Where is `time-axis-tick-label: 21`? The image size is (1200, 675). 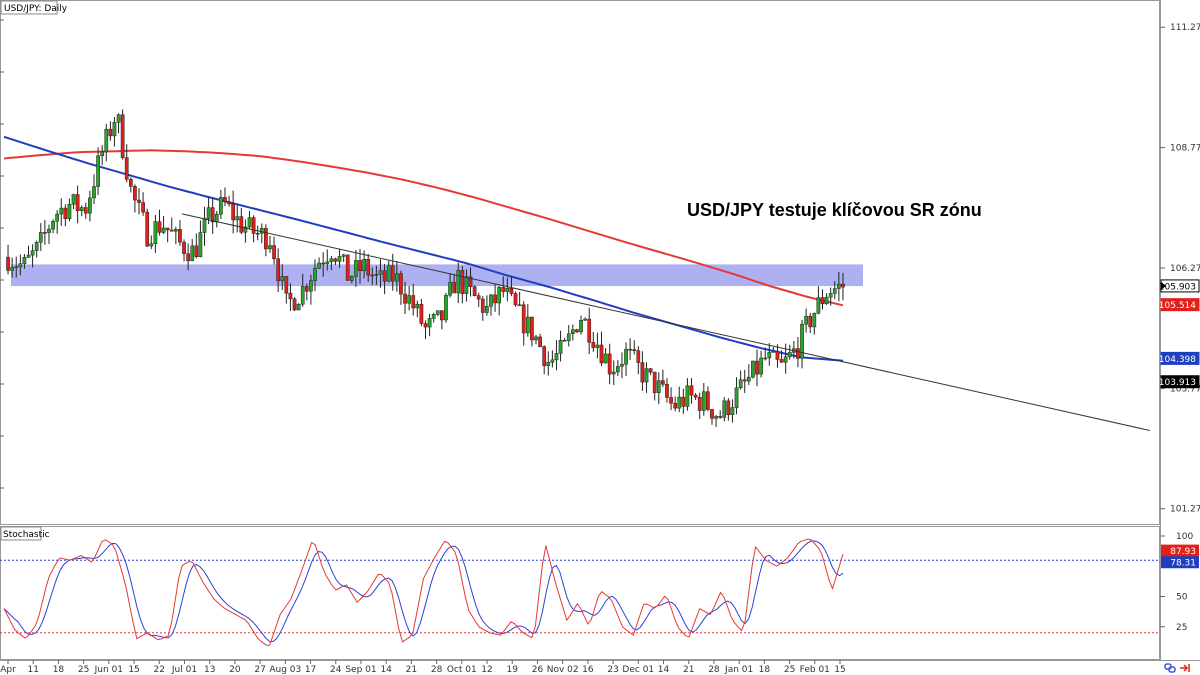 time-axis-tick-label: 21 is located at coordinates (688, 670).